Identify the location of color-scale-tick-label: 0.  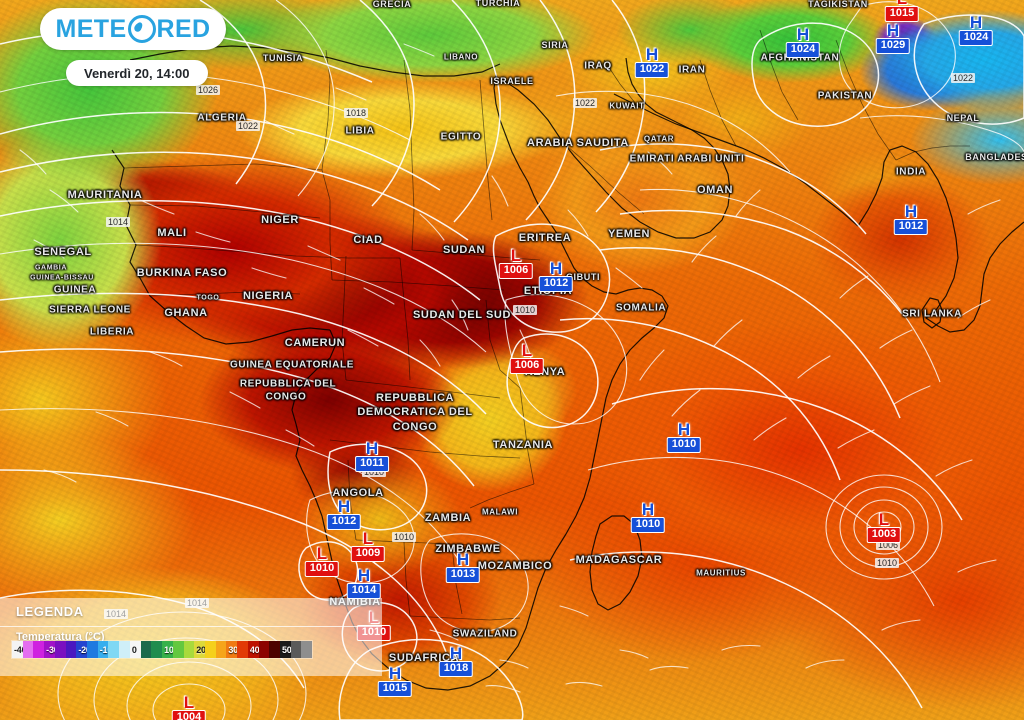
(134, 649).